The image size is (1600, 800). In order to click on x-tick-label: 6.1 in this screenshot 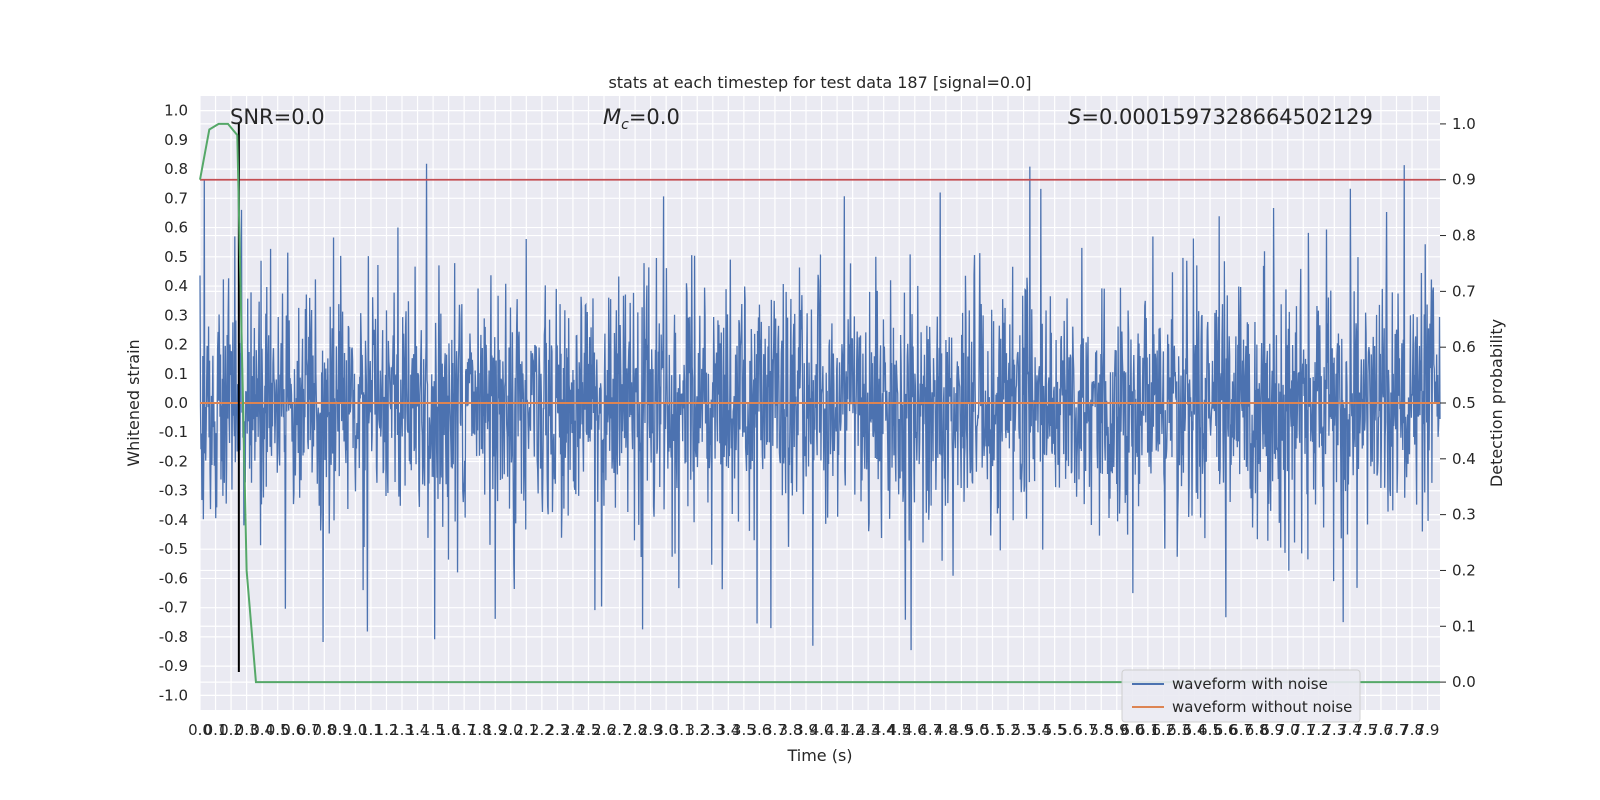, I will do `click(1148, 730)`.